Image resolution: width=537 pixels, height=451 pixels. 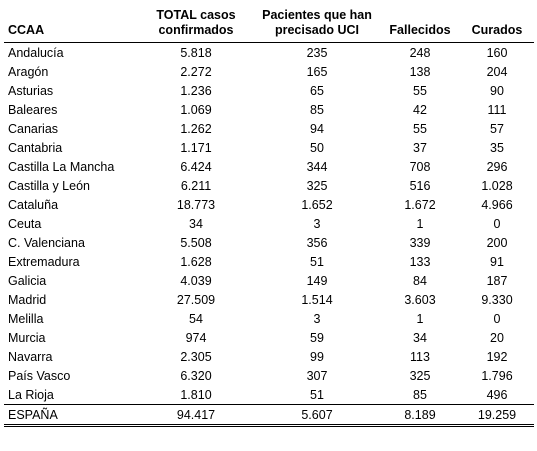 What do you see at coordinates (61, 166) in the screenshot?
I see `cell-region: Castilla La Mancha` at bounding box center [61, 166].